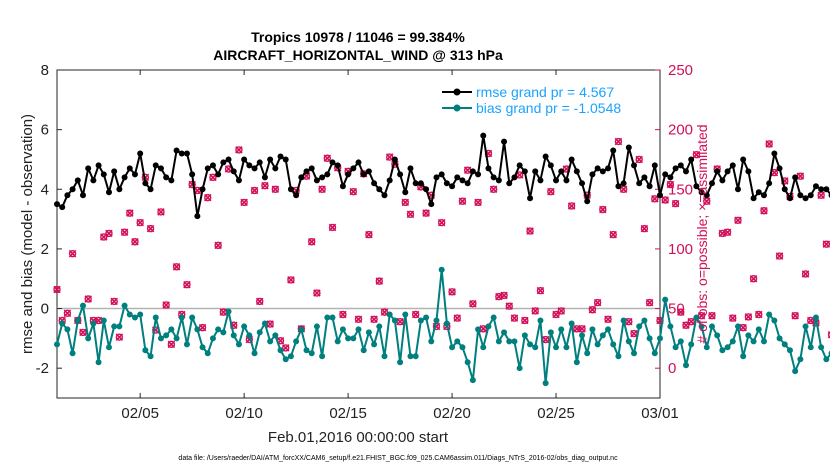 The height and width of the screenshot is (470, 830). Describe the element at coordinates (680, 189) in the screenshot. I see `y-right-tick-label: 150` at that location.